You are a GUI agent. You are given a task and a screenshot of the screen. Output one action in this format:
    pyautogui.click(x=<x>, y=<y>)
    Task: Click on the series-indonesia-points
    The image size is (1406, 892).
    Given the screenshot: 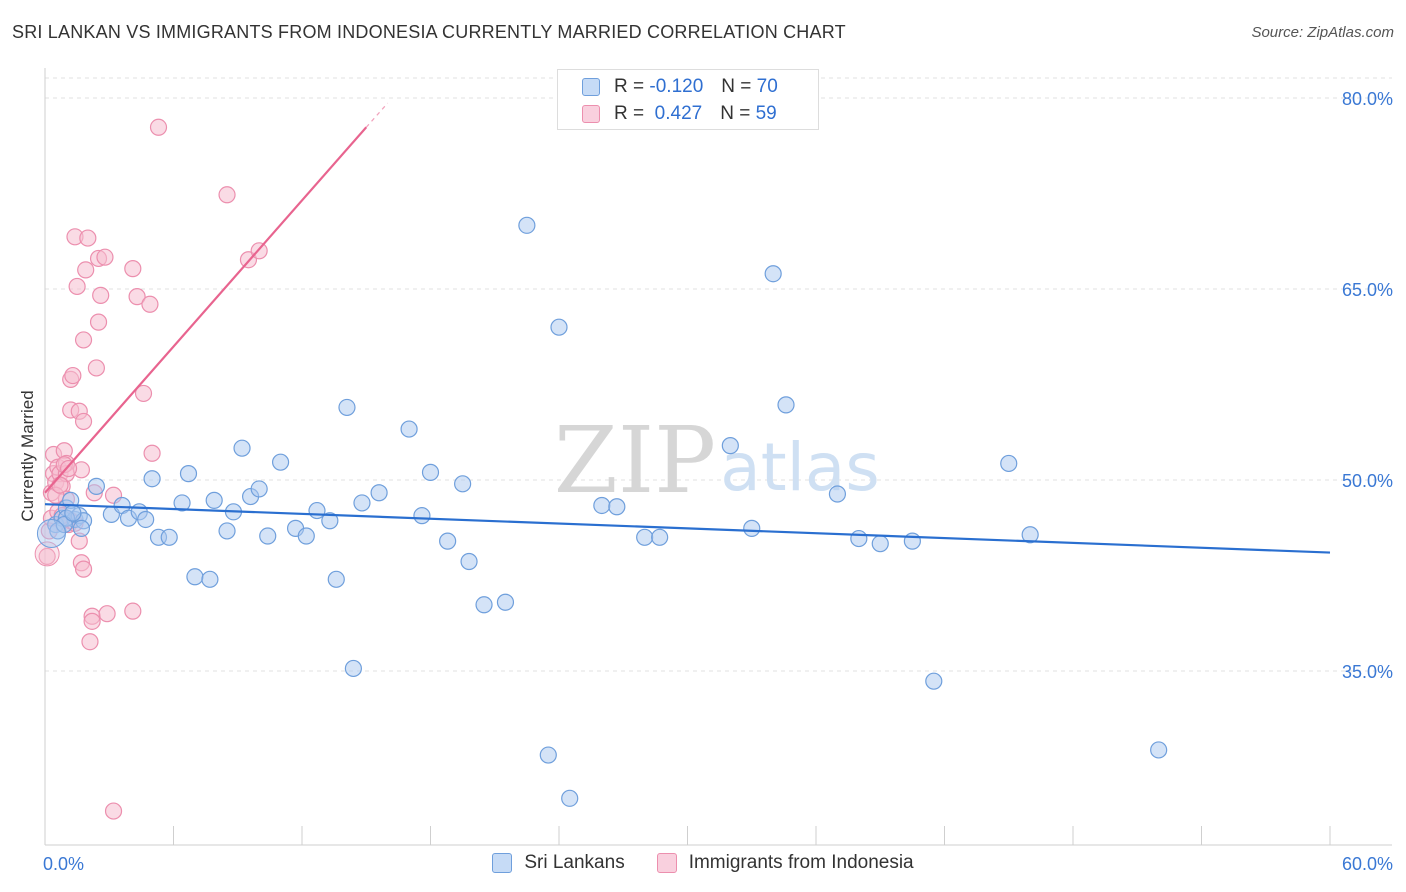 What is the action you would take?
    pyautogui.click(x=151, y=469)
    